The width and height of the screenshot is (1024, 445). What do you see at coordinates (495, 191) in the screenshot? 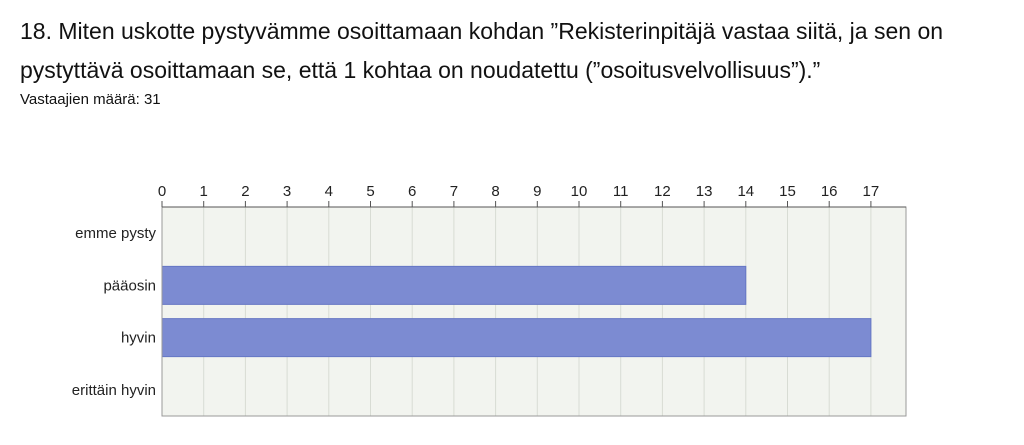
I see `x-tick-label: 8` at bounding box center [495, 191].